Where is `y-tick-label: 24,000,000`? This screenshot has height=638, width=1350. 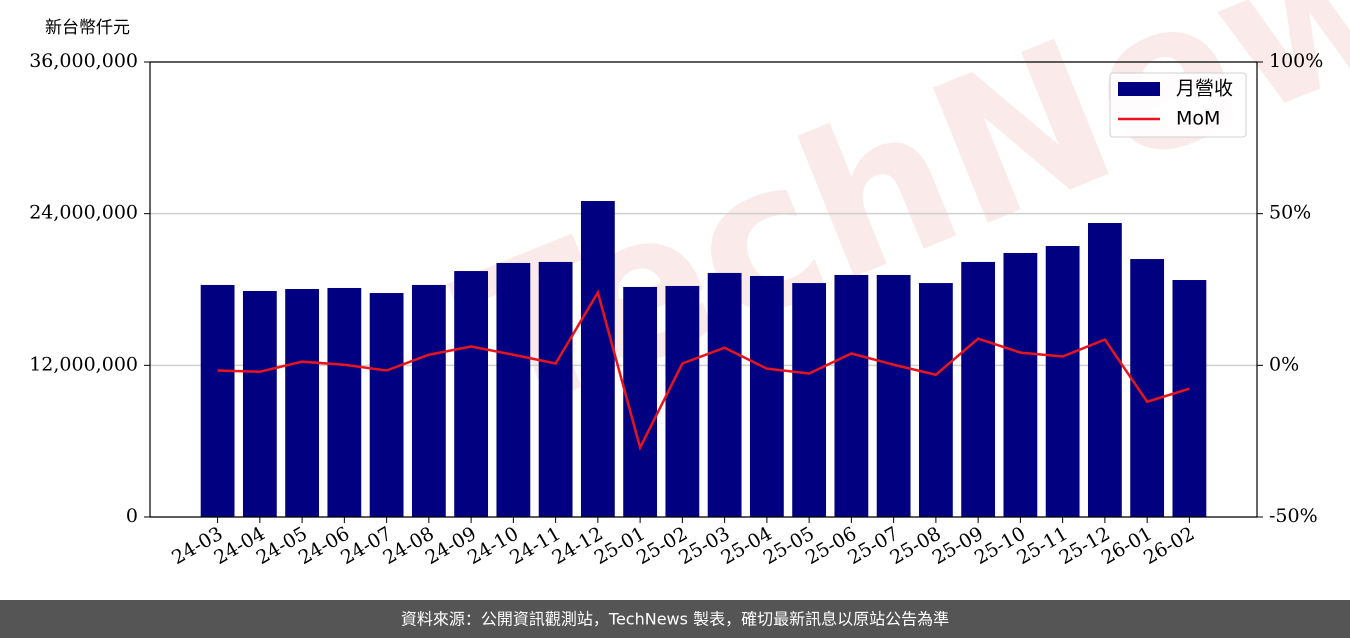
y-tick-label: 24,000,000 is located at coordinates (83, 213).